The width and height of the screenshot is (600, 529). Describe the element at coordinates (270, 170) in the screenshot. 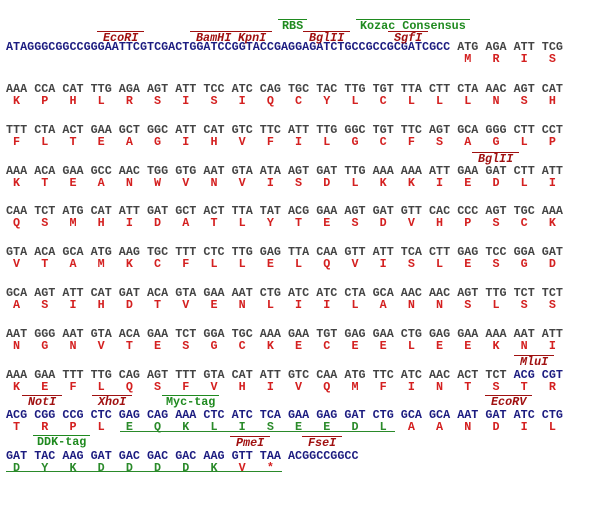

I see `codon: ATA` at that location.